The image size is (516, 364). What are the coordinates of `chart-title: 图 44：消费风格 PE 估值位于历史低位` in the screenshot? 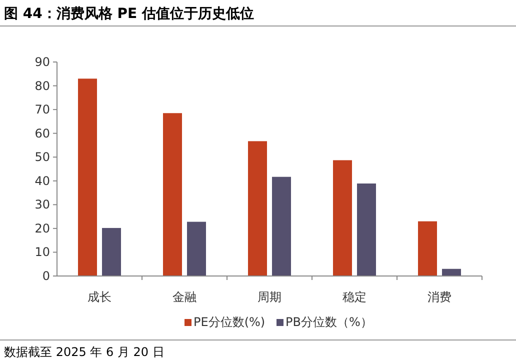 It's located at (129, 14).